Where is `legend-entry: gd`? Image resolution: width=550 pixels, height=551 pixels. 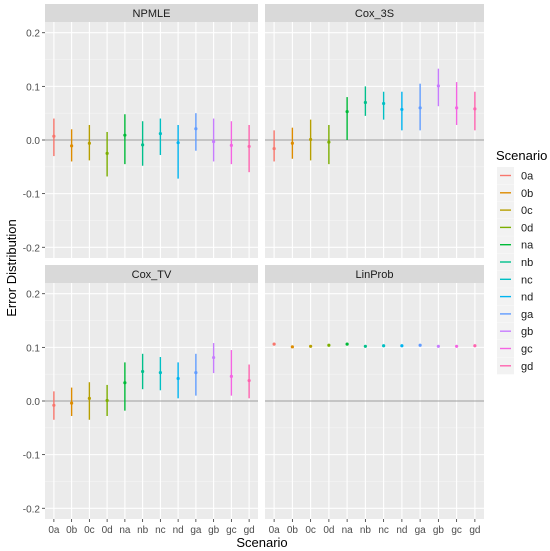 legend-entry: gd is located at coordinates (515, 366).